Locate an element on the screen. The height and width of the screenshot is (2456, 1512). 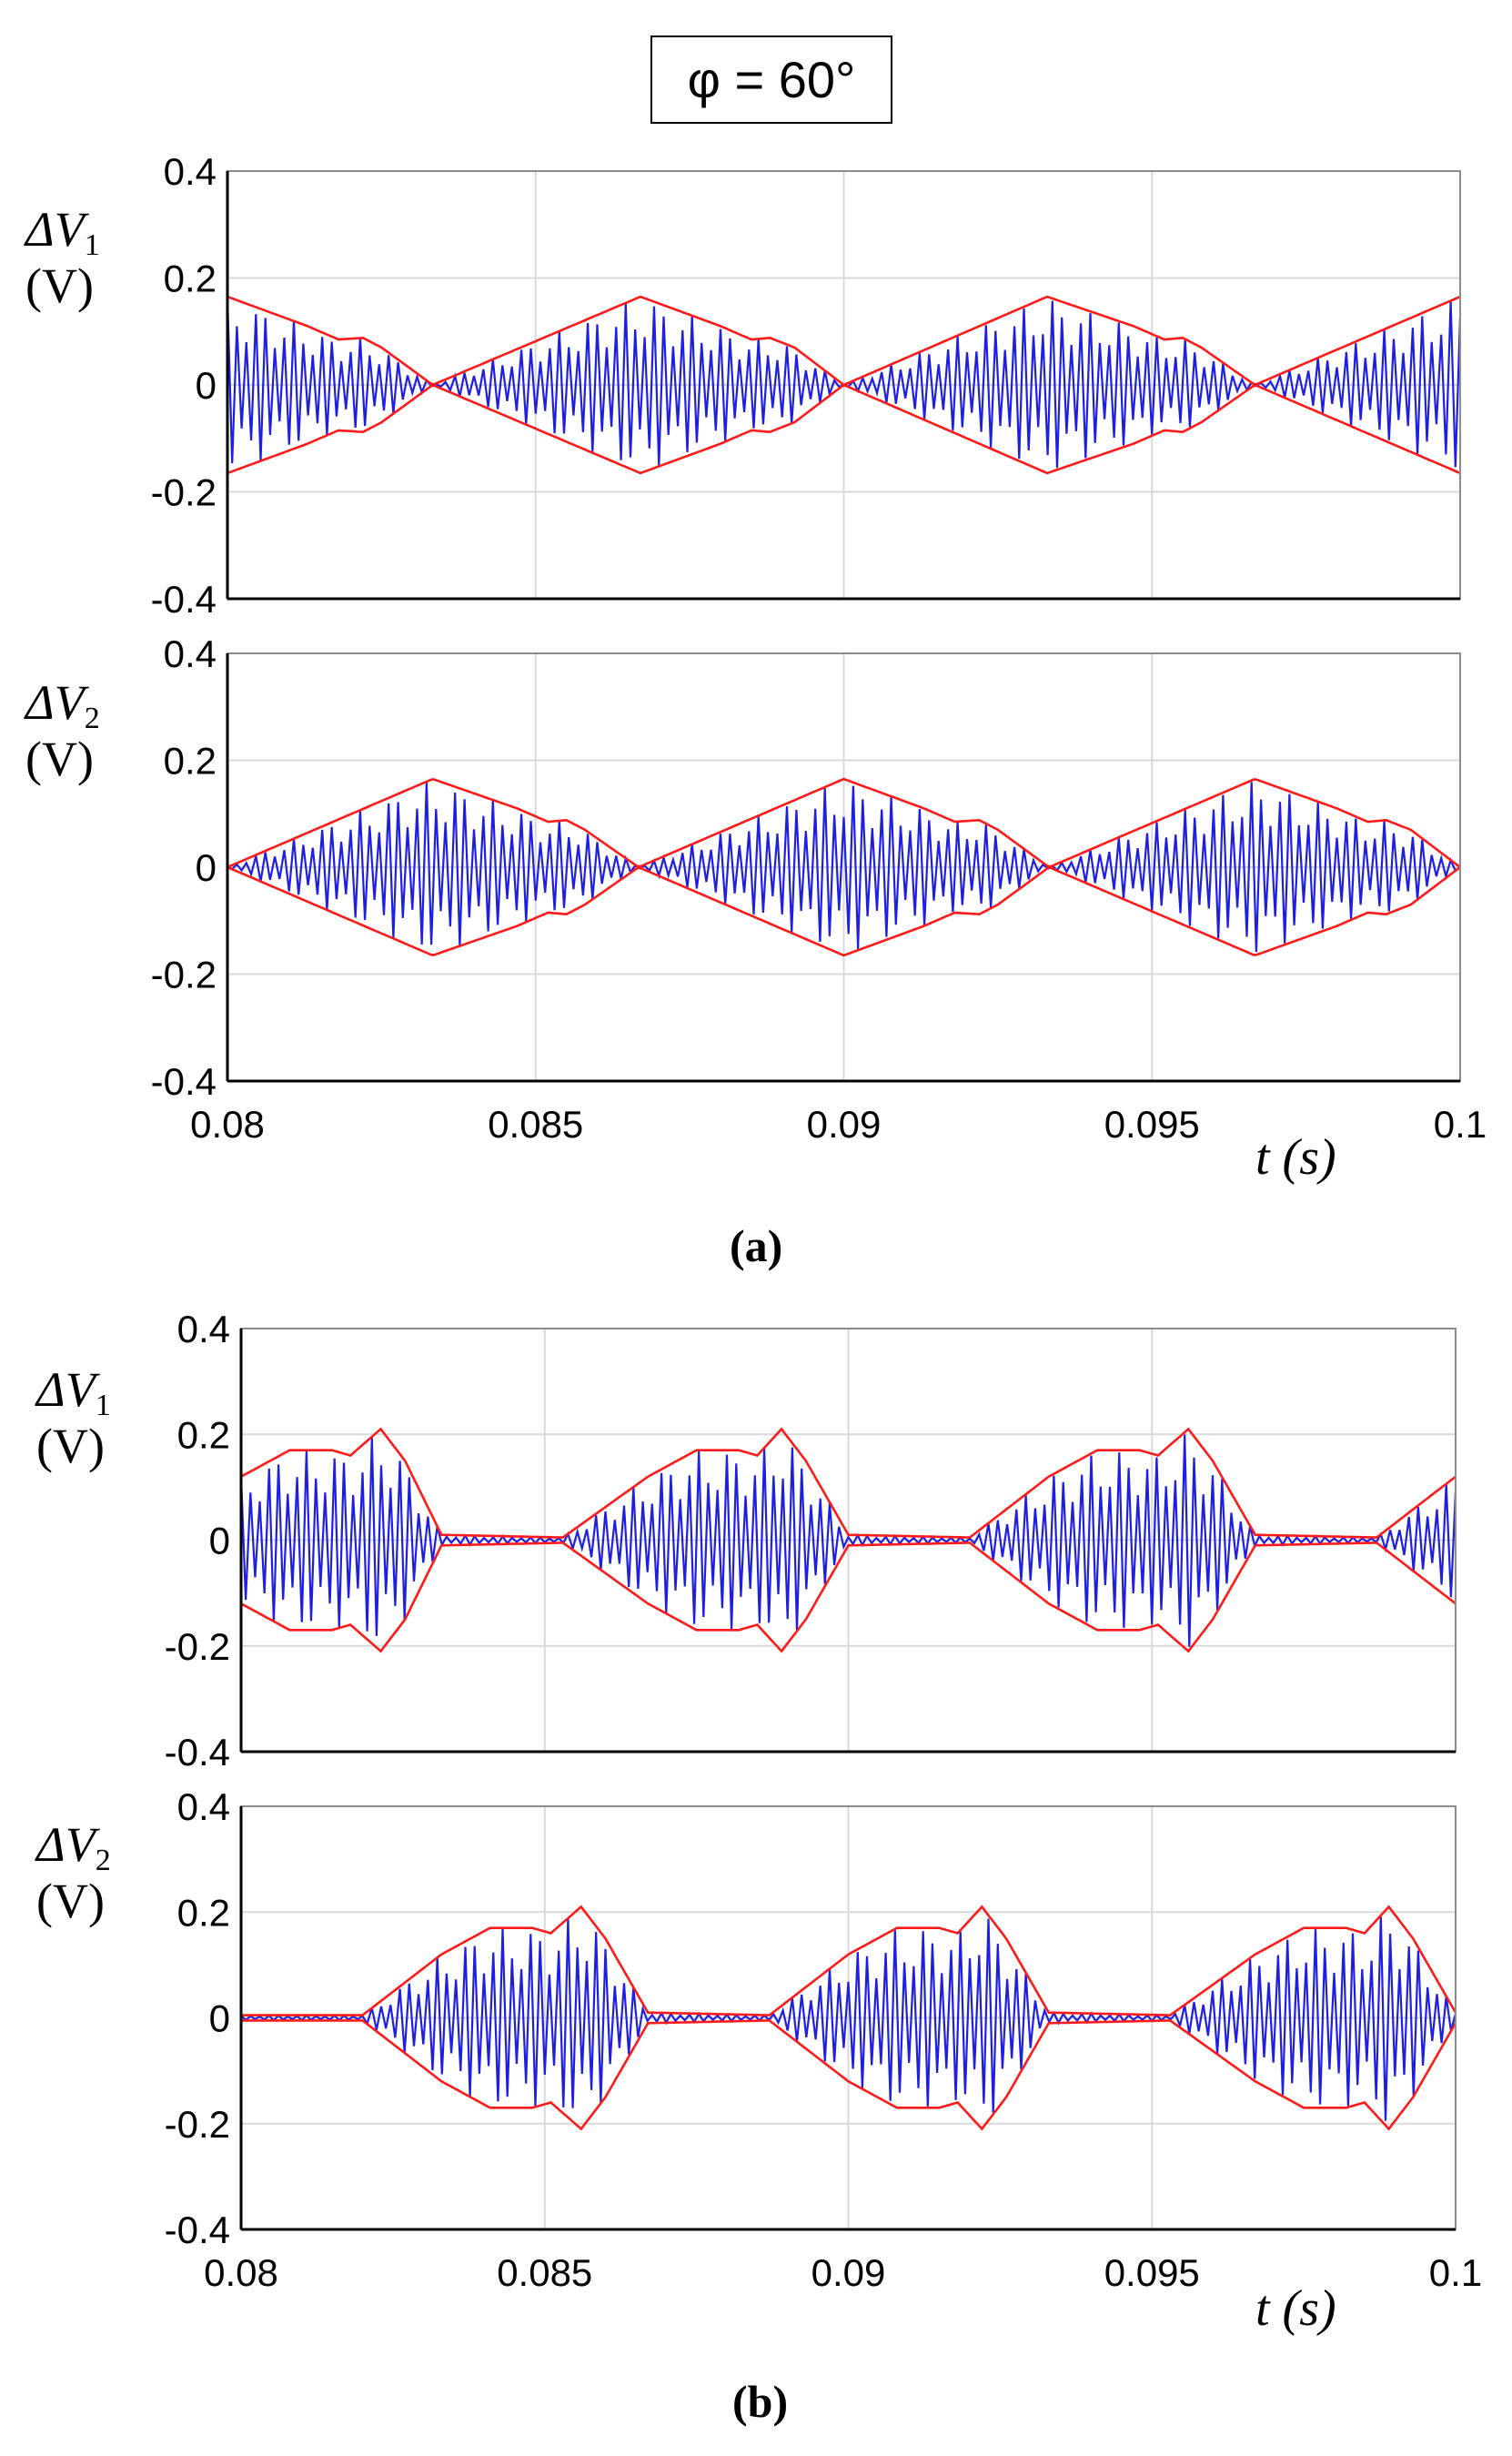
ylabel-a-bottom: ΔV2 (V) is located at coordinates (63, 730).